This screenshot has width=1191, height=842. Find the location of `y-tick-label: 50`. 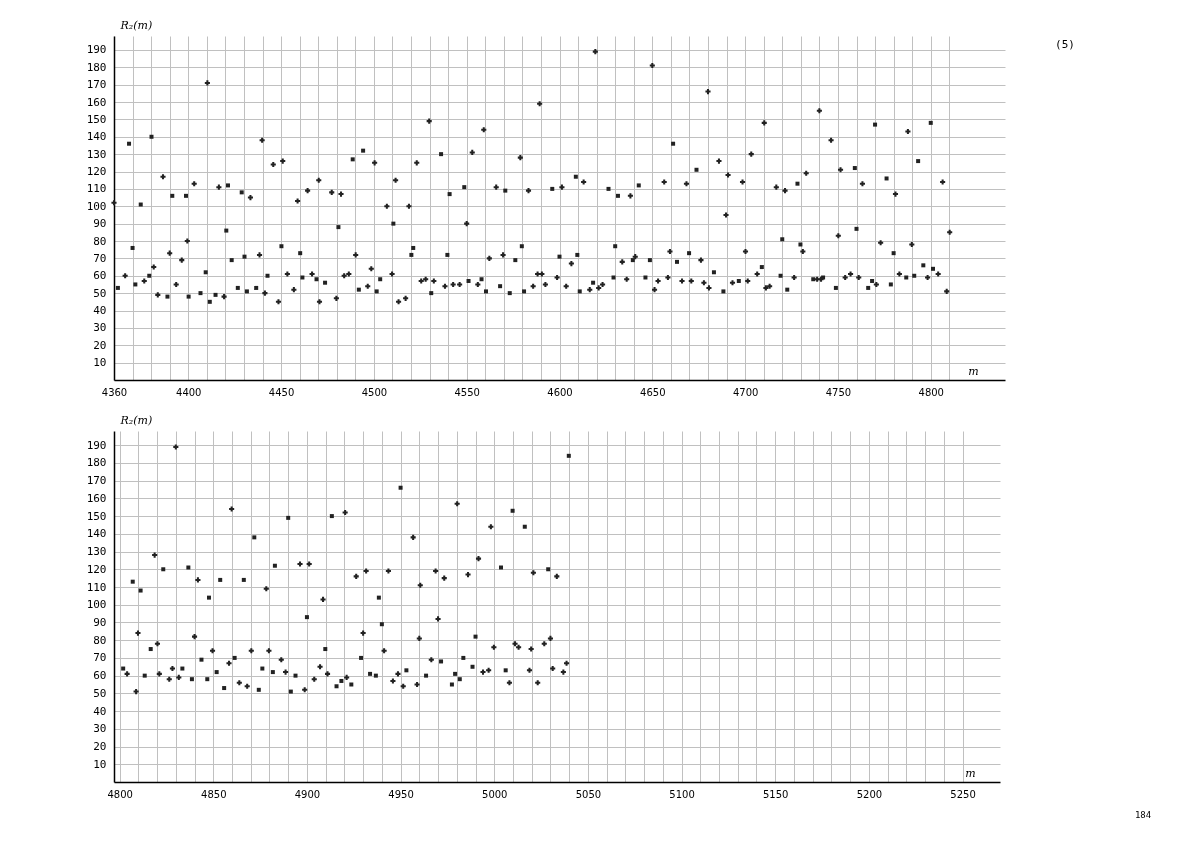

y-tick-label: 50 is located at coordinates (100, 693).